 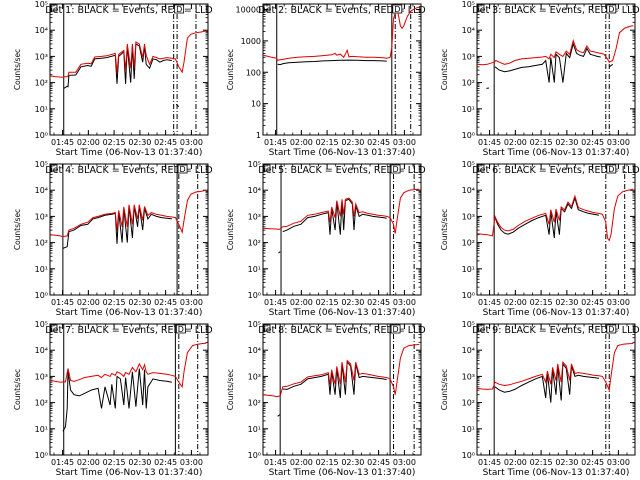 What do you see at coordinates (341, 170) in the screenshot?
I see `panel-title: Det 5: BLACK = Events, RED = LLD` at bounding box center [341, 170].